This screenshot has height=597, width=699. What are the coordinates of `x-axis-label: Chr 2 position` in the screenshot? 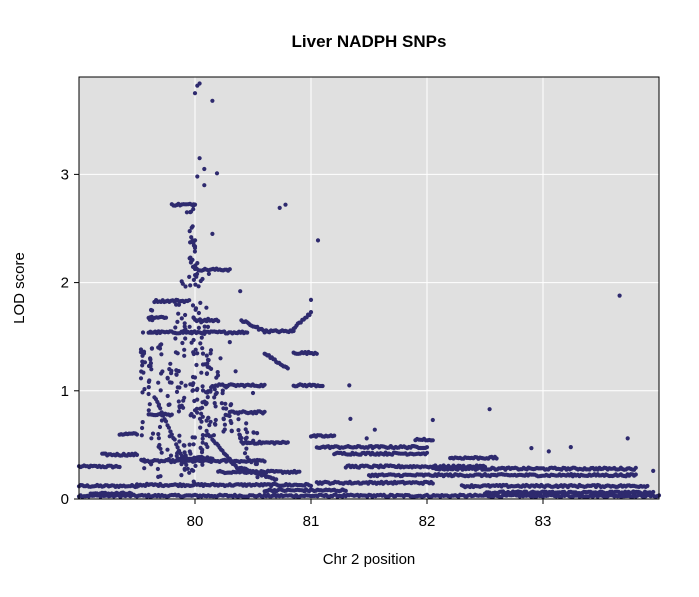 It's located at (369, 559).